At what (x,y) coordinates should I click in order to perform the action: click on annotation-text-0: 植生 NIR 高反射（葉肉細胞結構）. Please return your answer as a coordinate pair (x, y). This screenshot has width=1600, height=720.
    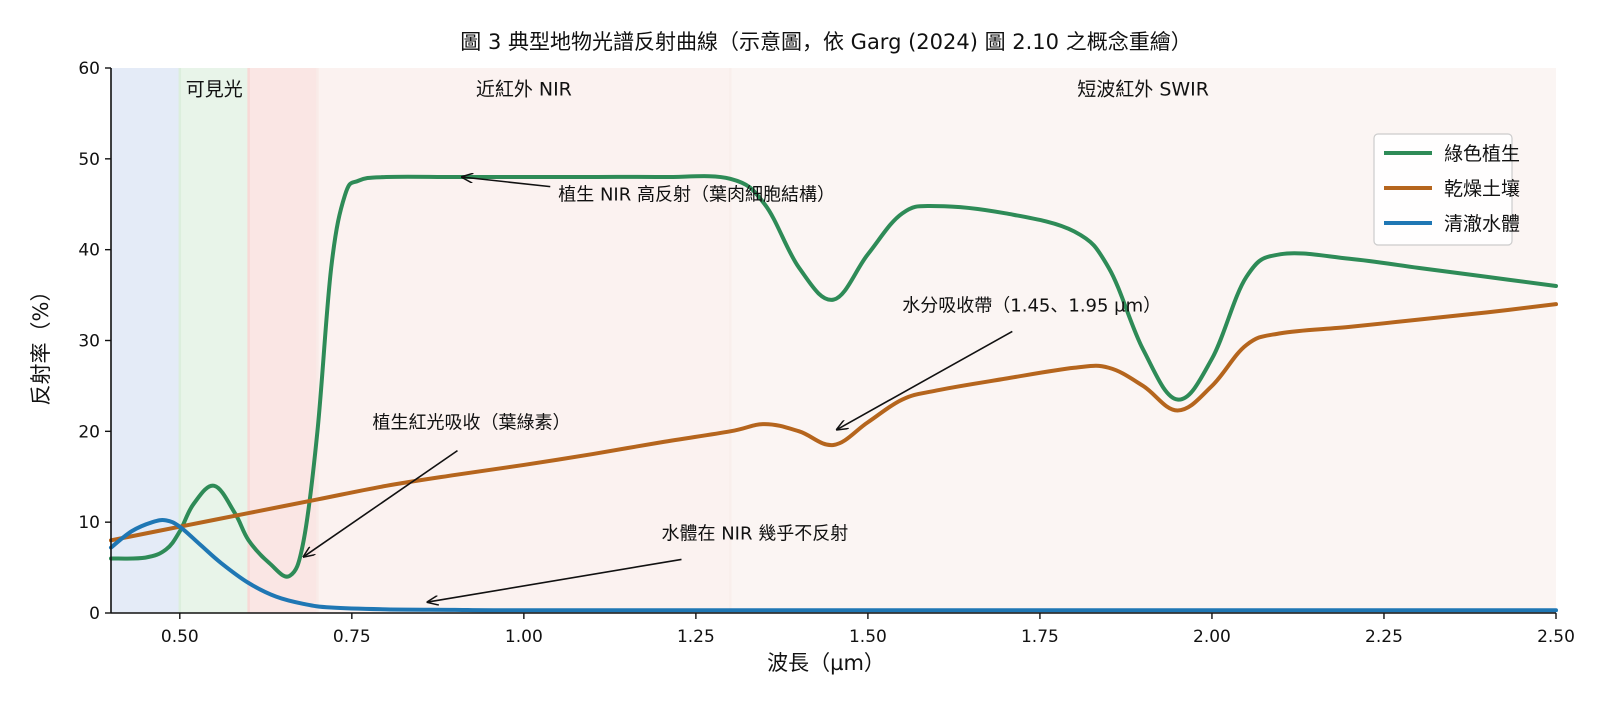
    Looking at the image, I should click on (696, 195).